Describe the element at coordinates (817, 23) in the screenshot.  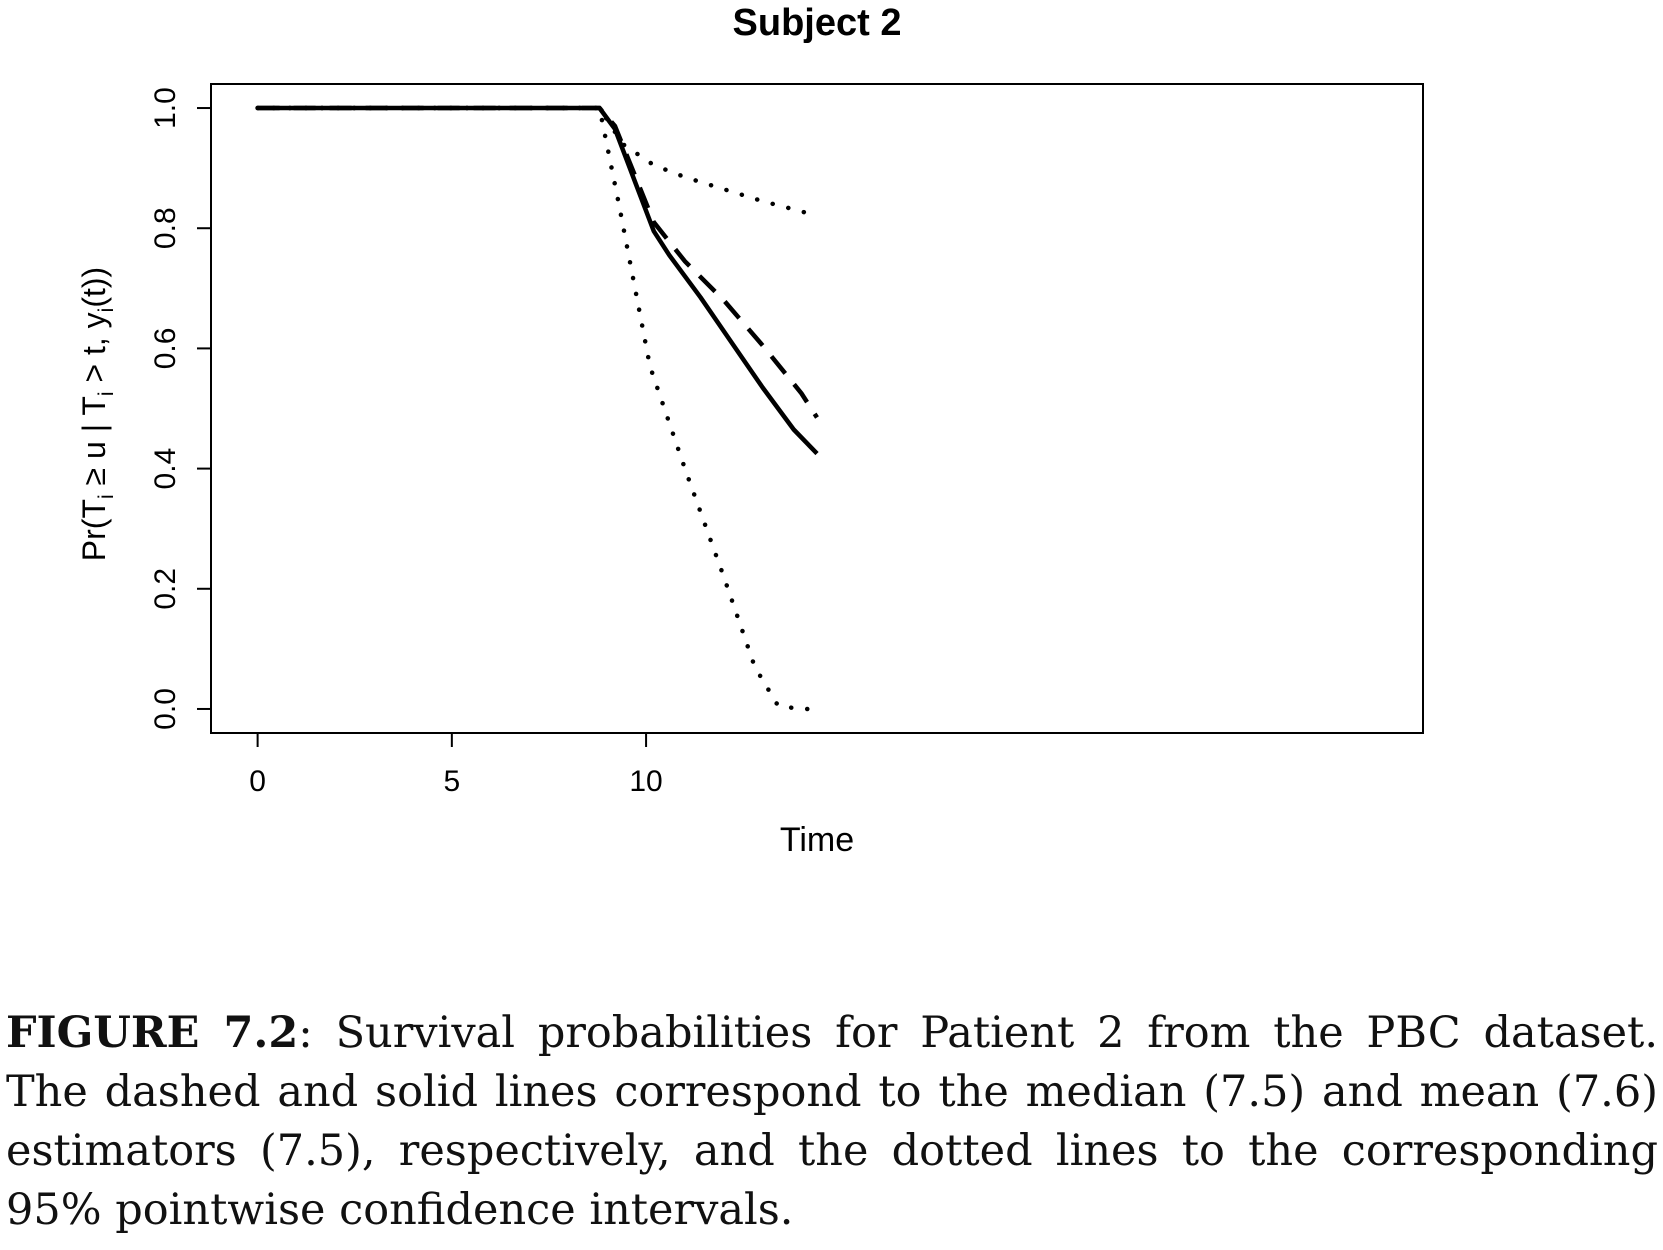
I see `chart-title: Subject 2` at that location.